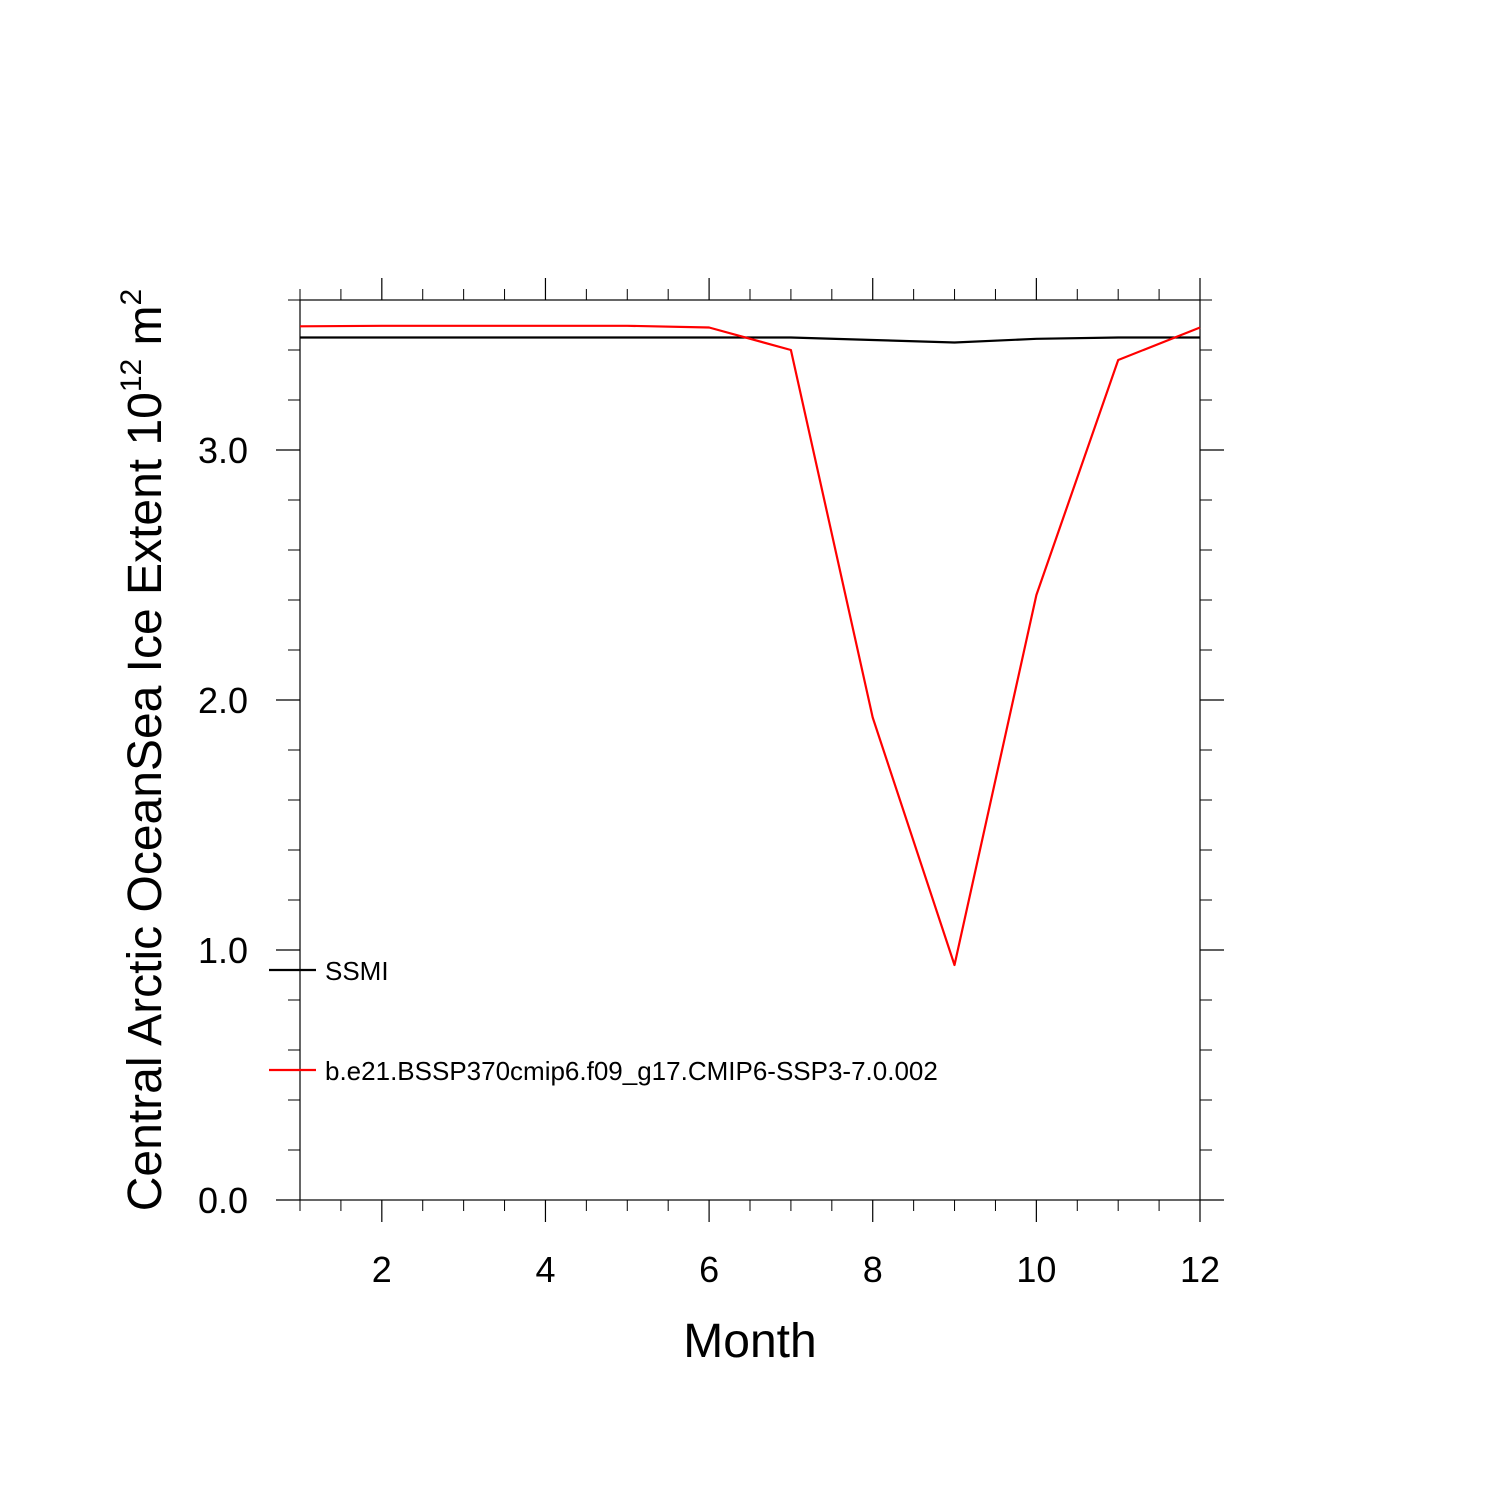 The height and width of the screenshot is (1500, 1500). I want to click on y-axis-title-unit: m, so click(145, 331).